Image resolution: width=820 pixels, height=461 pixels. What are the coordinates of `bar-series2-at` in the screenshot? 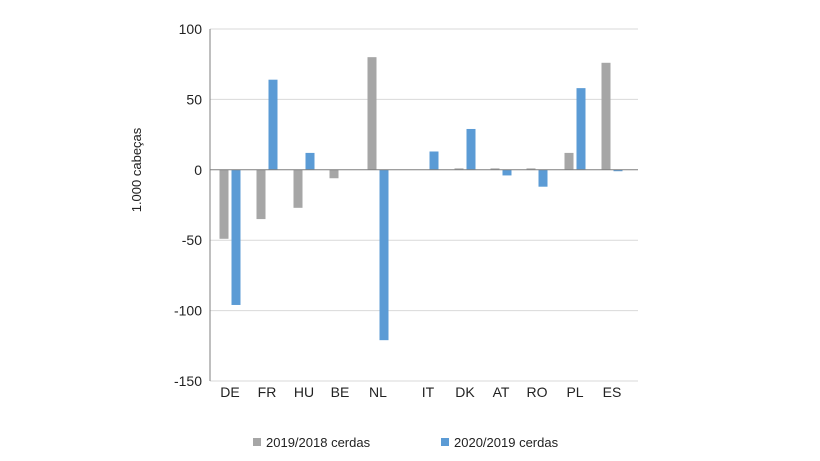 It's located at (507, 172).